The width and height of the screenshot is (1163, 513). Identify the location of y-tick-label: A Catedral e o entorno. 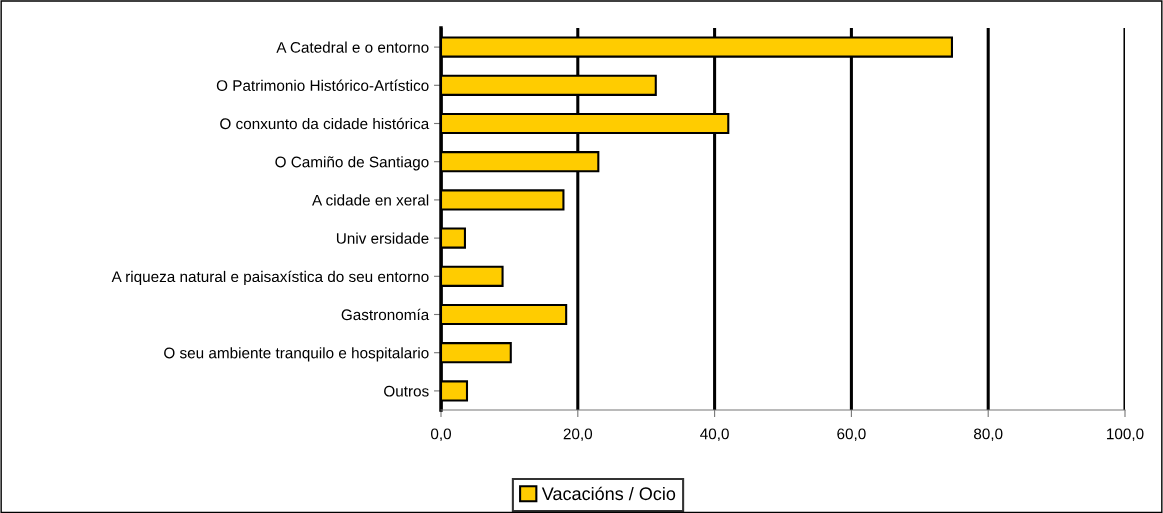
(352, 47).